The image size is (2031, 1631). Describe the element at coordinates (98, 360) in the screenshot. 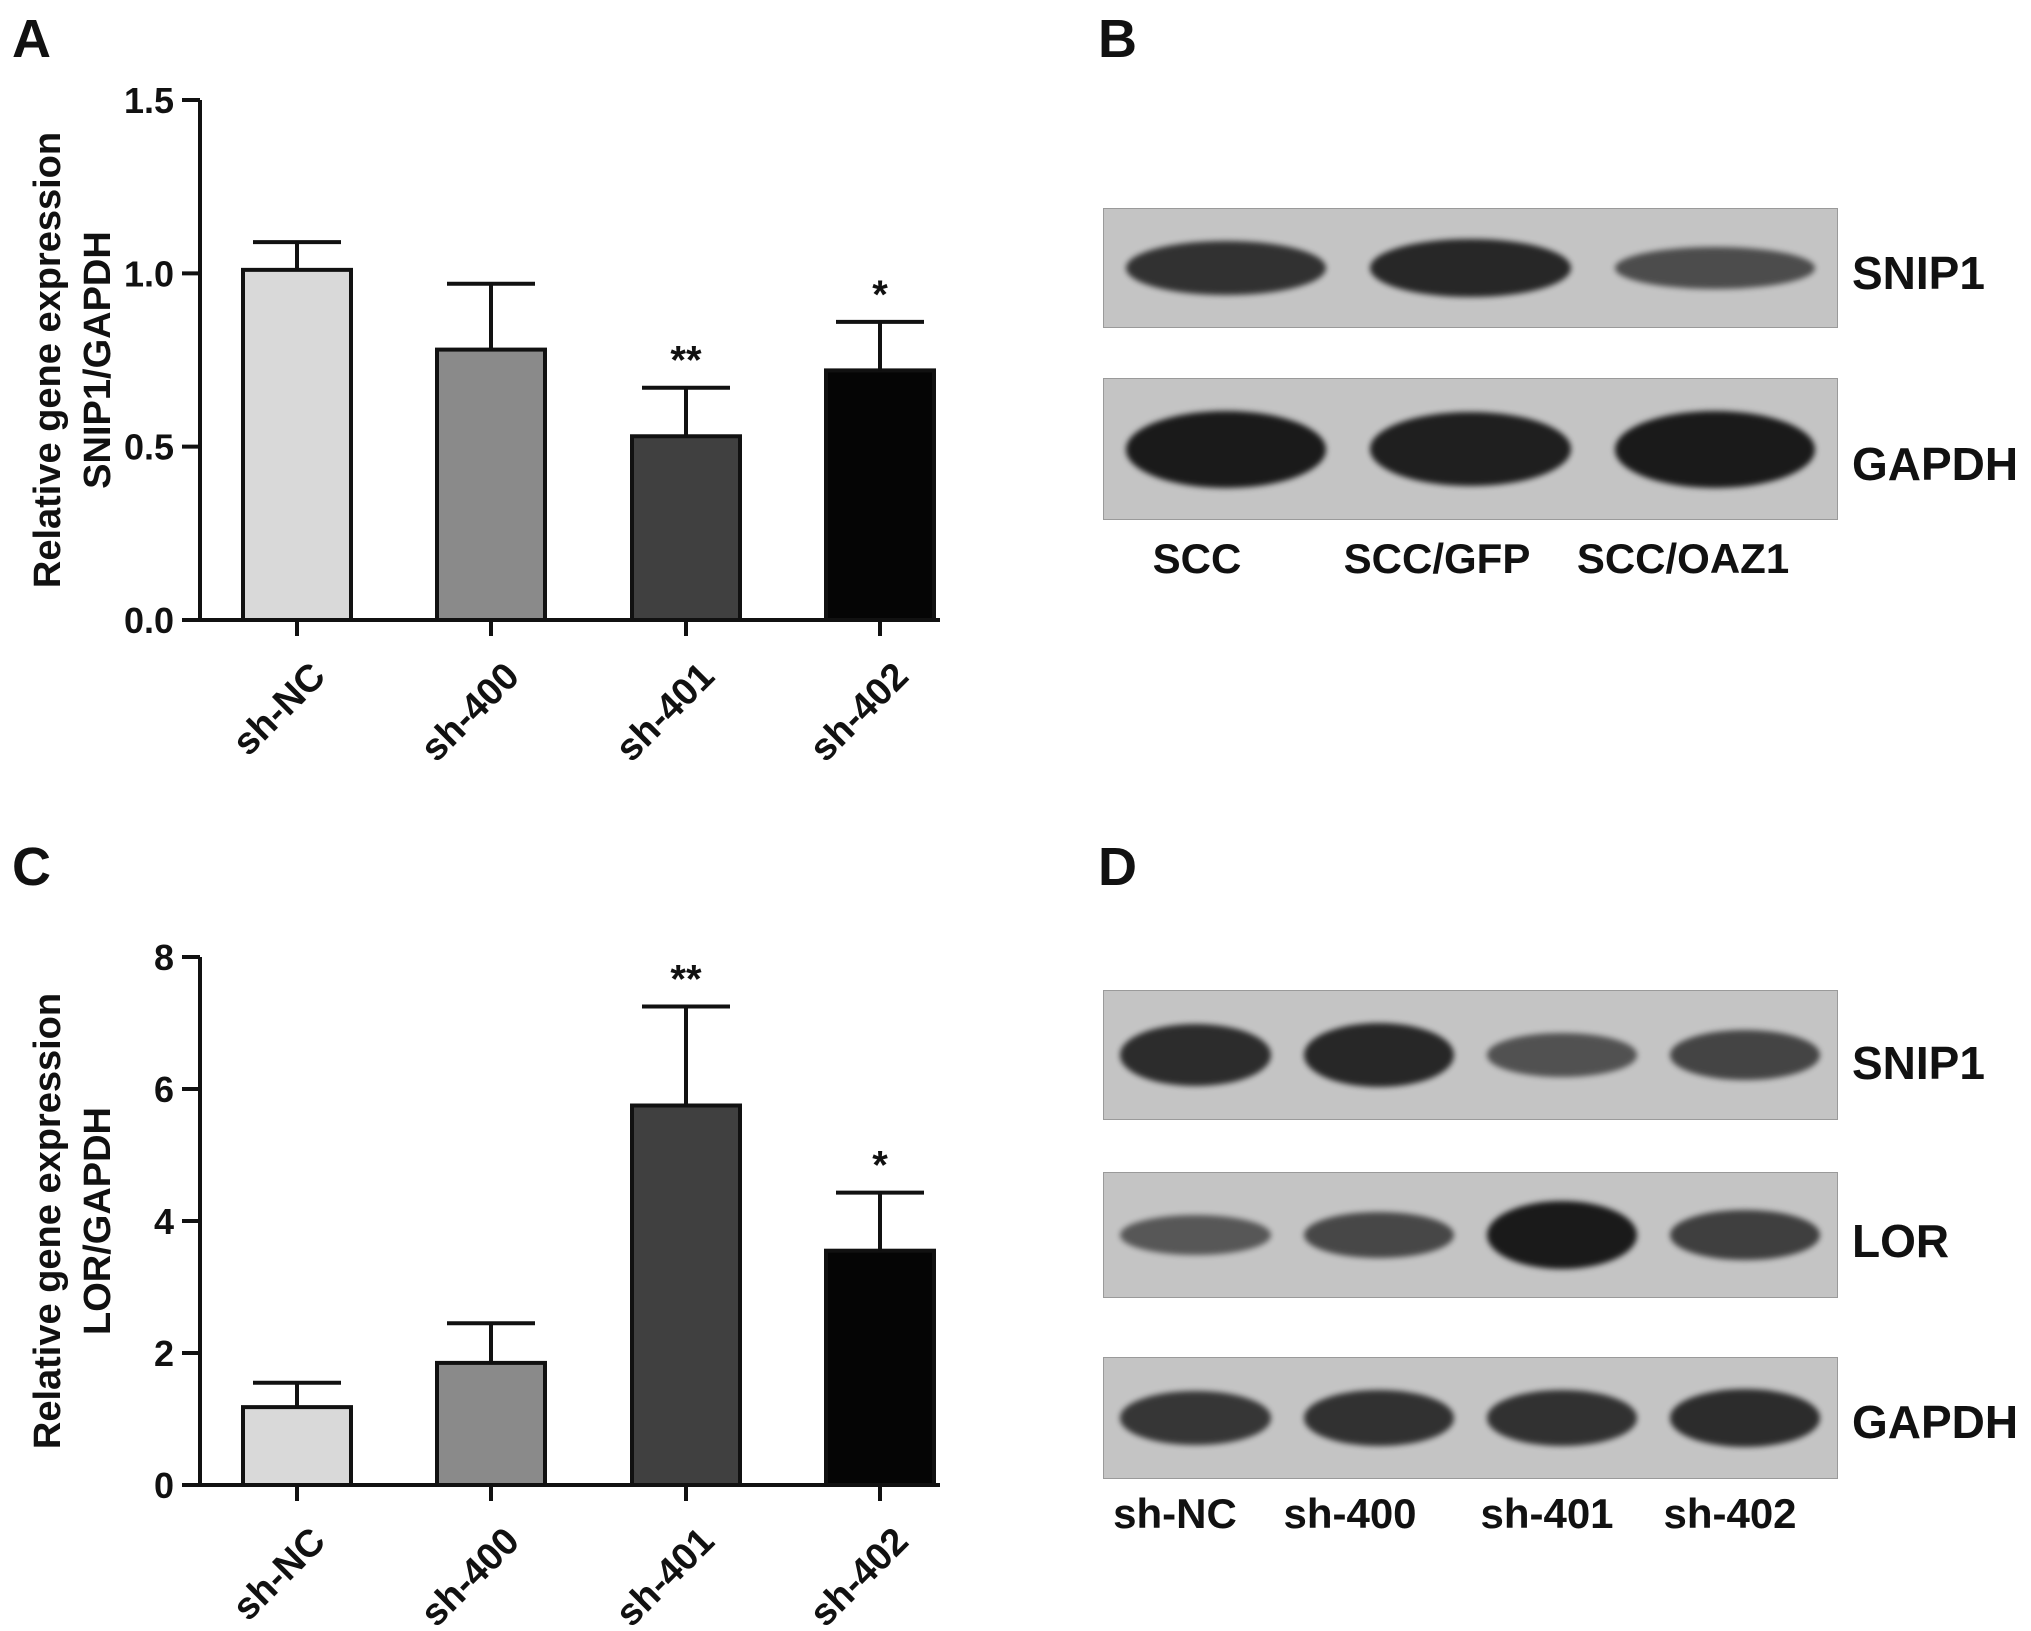

I see `chart-a-y-axis-label-line2: SNIP1/GAPDH` at that location.